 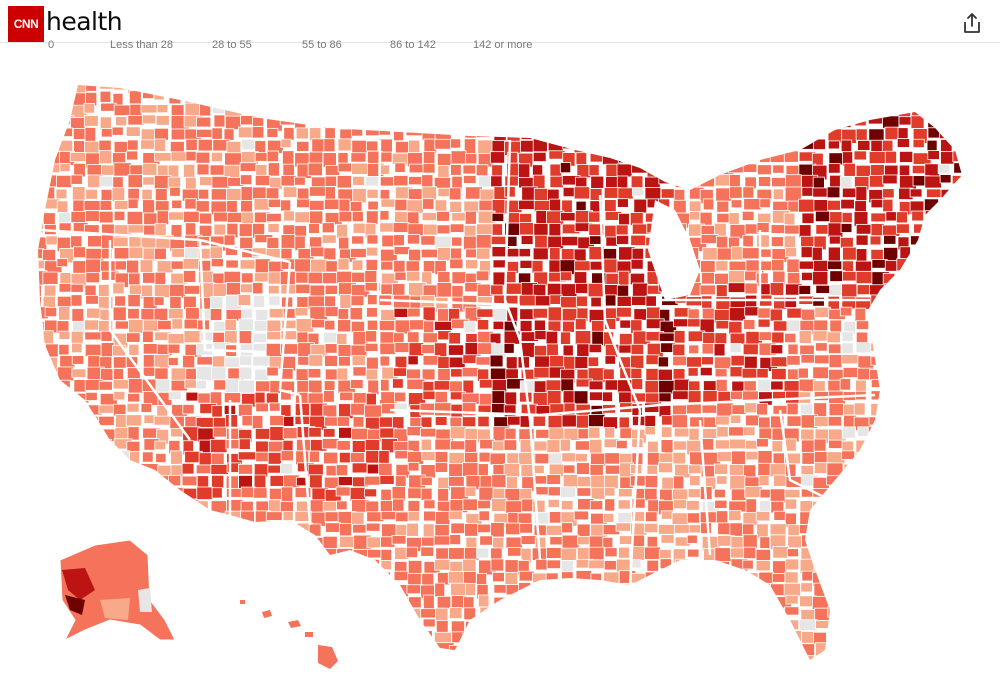 What do you see at coordinates (84, 21) in the screenshot?
I see `section-title: health` at bounding box center [84, 21].